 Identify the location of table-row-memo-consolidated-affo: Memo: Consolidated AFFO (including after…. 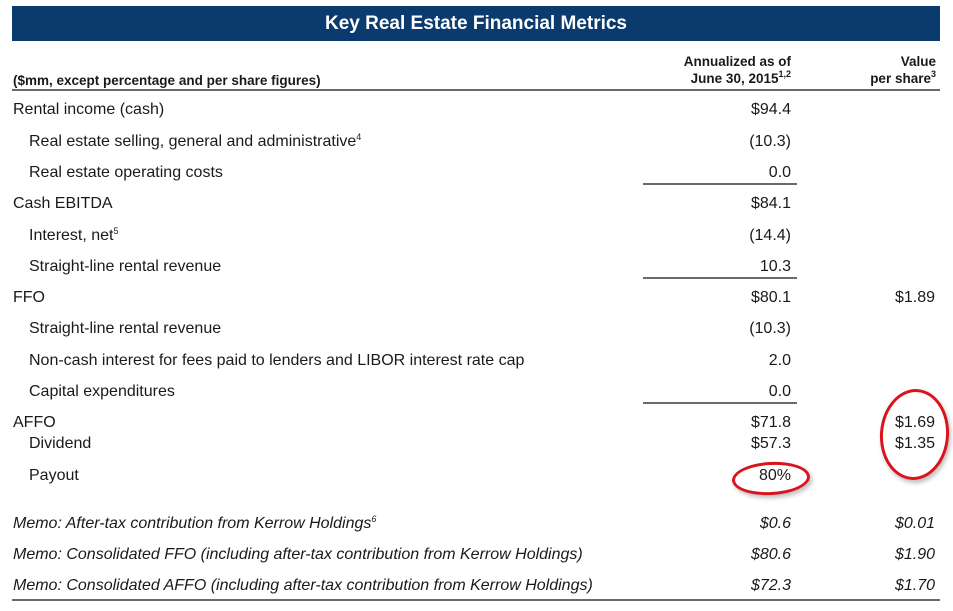
(476, 586).